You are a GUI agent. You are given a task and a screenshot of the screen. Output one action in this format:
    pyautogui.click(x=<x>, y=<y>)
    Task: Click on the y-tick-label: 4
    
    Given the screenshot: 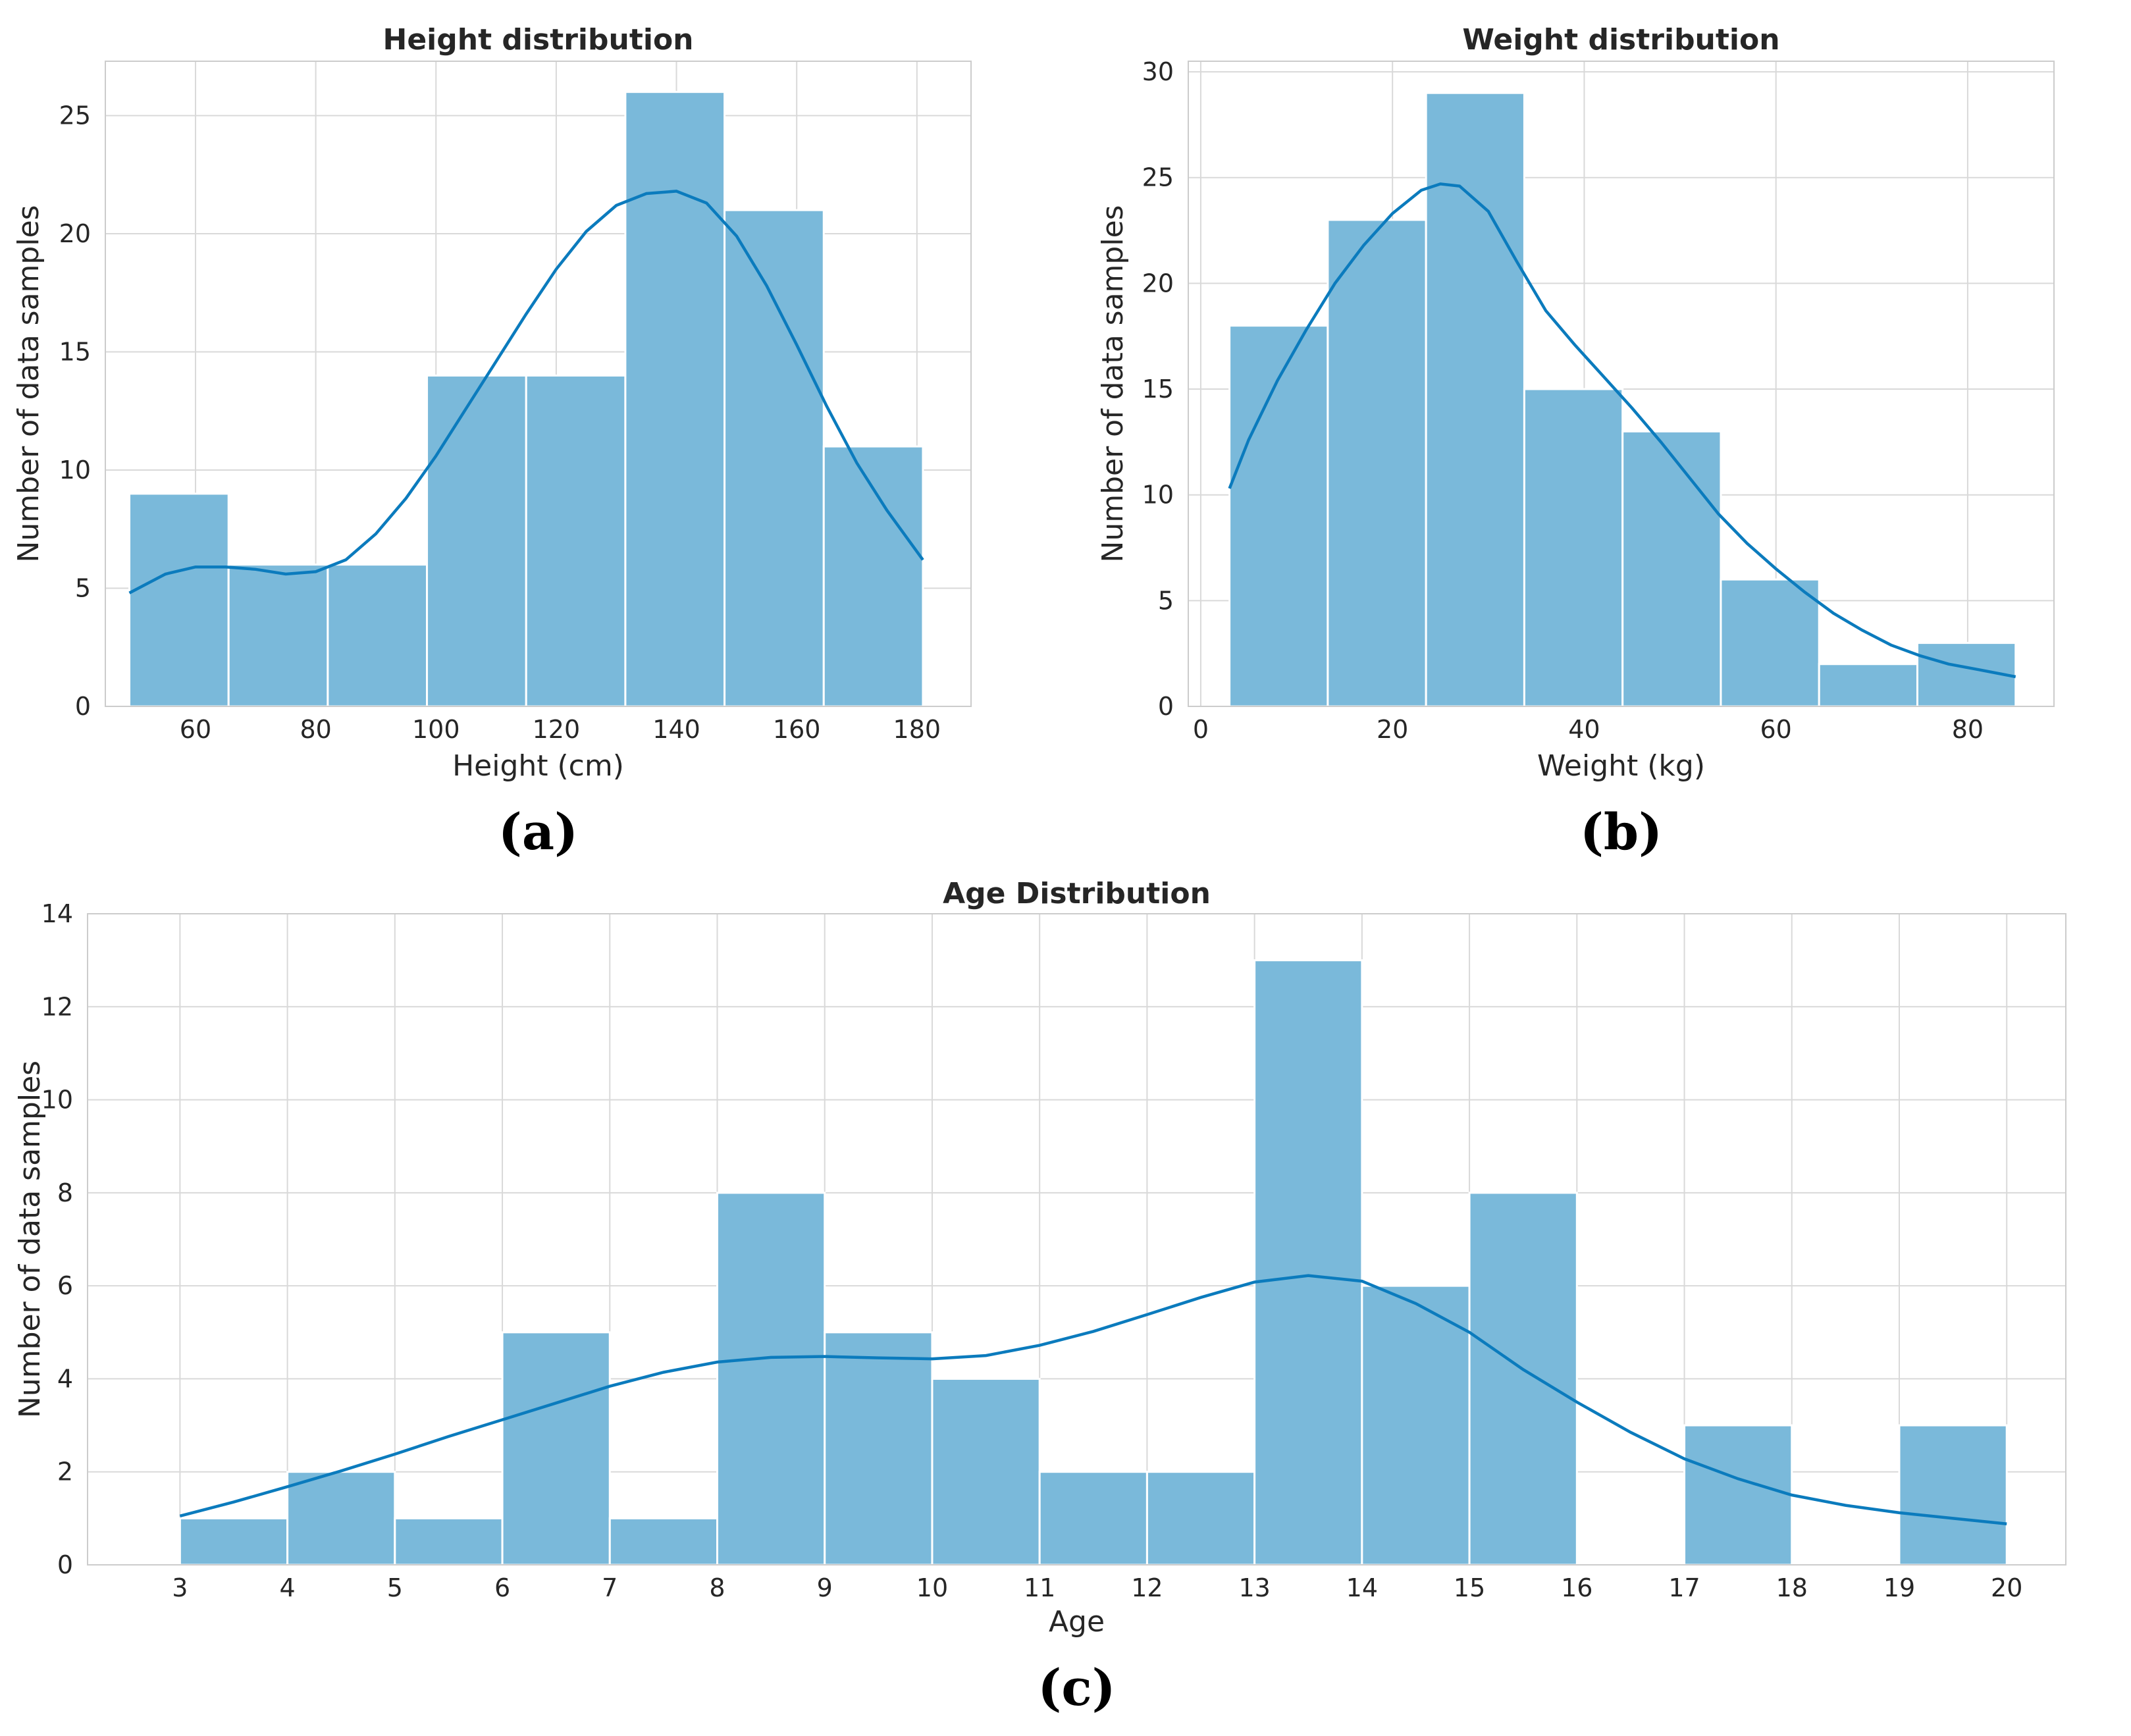 What is the action you would take?
    pyautogui.click(x=65, y=1378)
    